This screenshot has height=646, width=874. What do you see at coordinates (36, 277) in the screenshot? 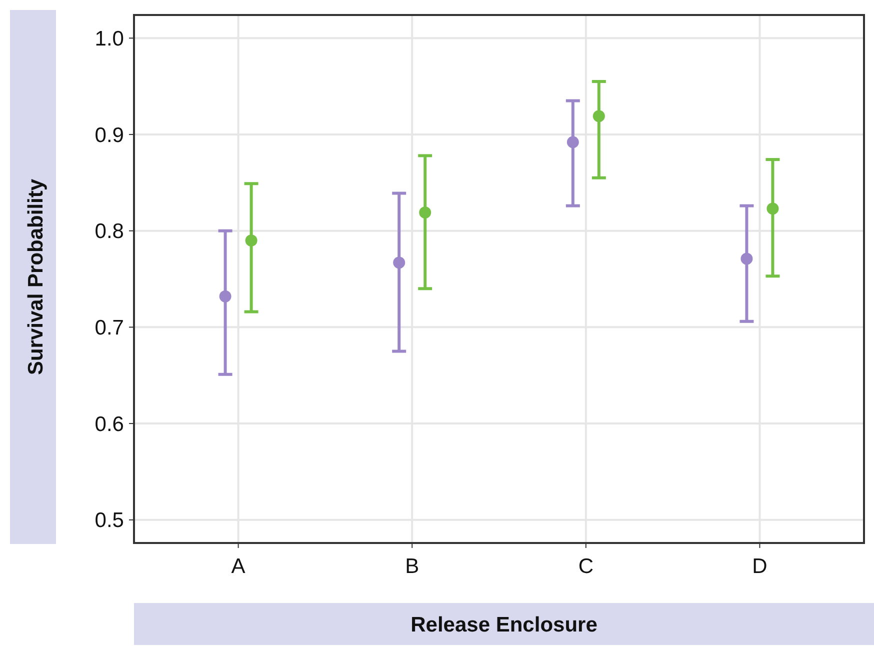
I see `y-axis-title: Survival Probability` at bounding box center [36, 277].